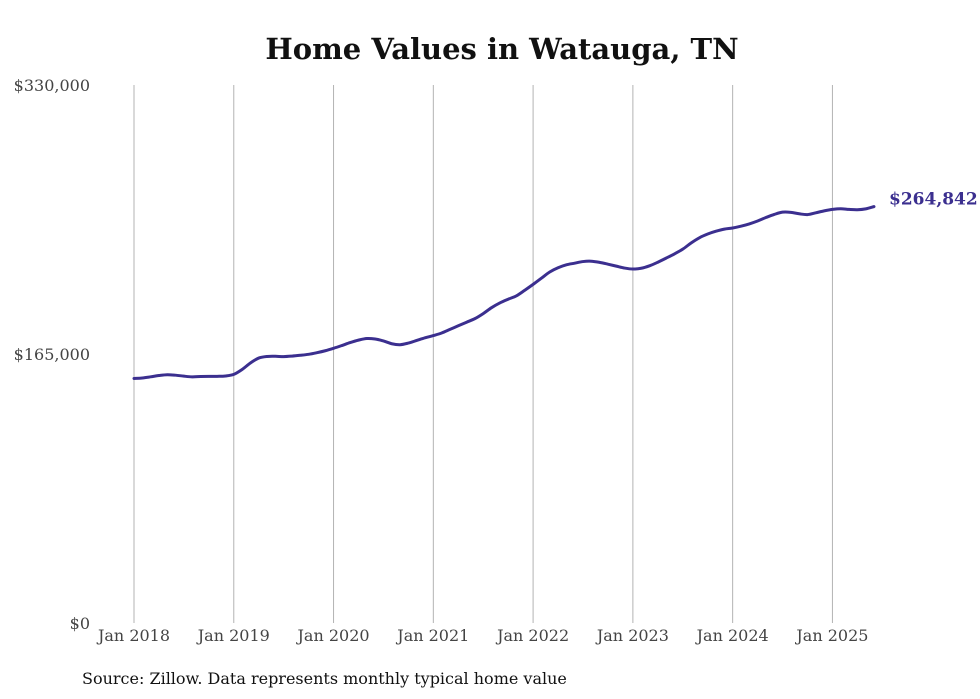 The width and height of the screenshot is (980, 699). What do you see at coordinates (333, 635) in the screenshot?
I see `x-tick-label: Jan 2020` at bounding box center [333, 635].